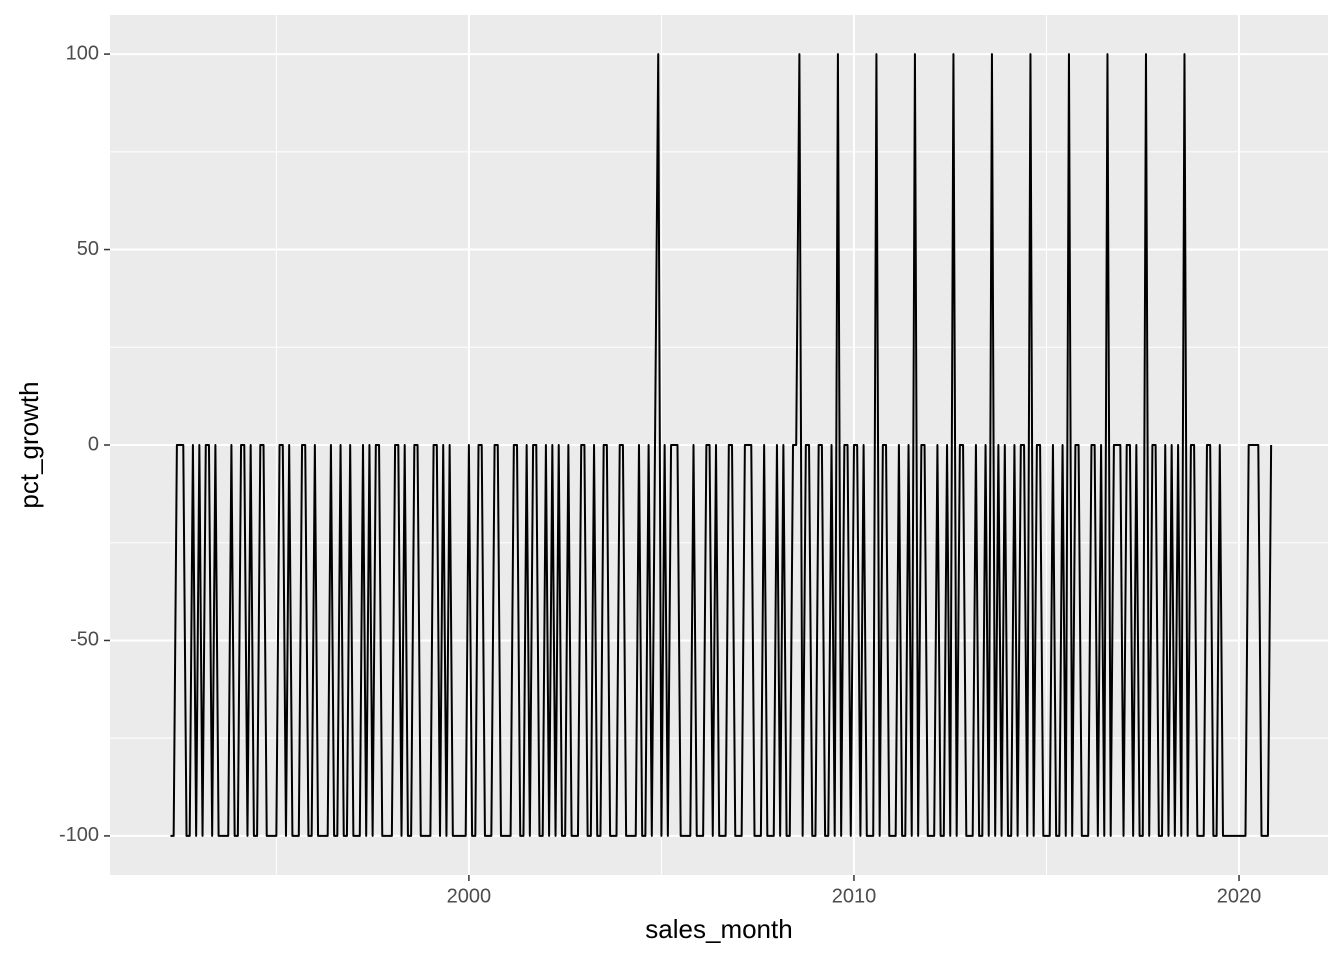 The width and height of the screenshot is (1344, 960). I want to click on x-tick-label: 2010, so click(854, 896).